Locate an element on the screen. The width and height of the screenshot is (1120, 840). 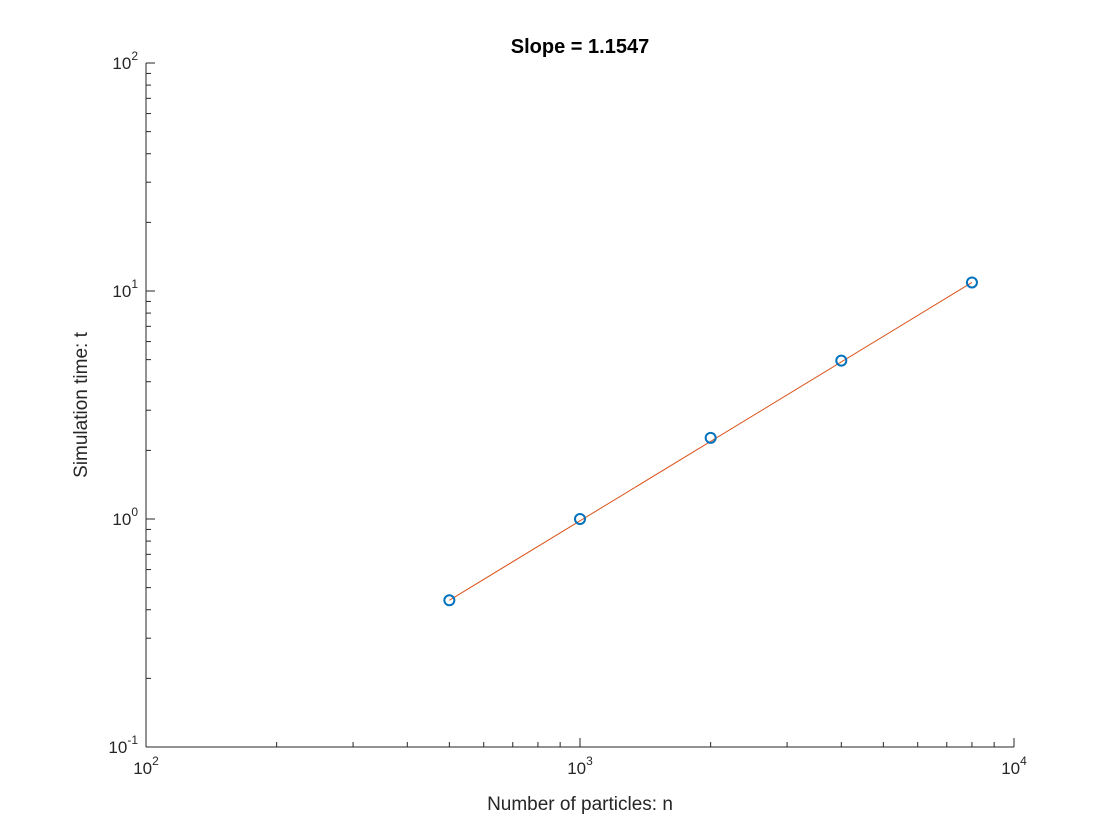
tick-exponent: 3 is located at coordinates (589, 761).